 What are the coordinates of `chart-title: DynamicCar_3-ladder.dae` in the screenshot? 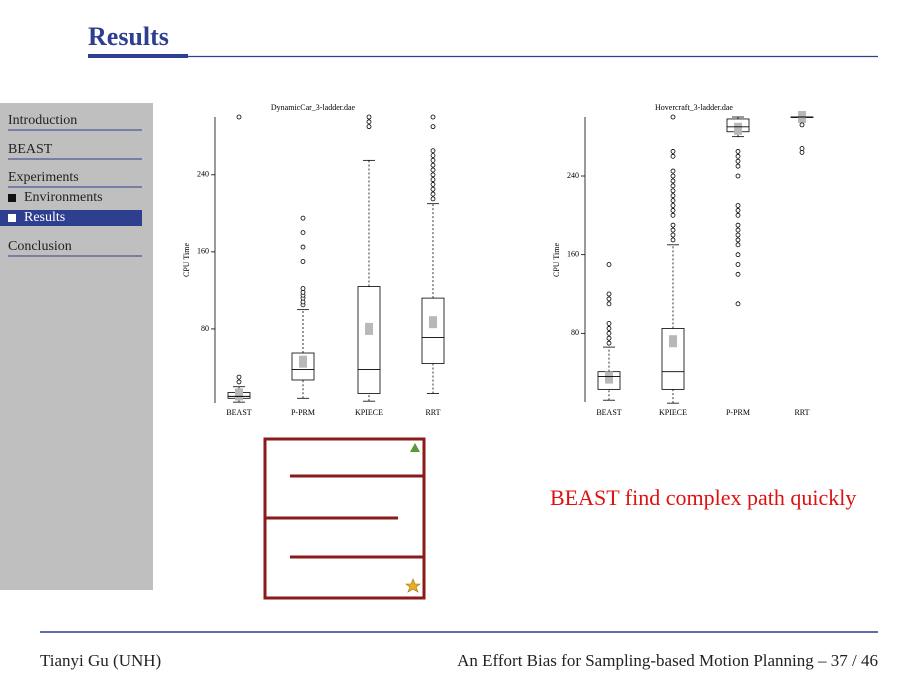 It's located at (313, 107).